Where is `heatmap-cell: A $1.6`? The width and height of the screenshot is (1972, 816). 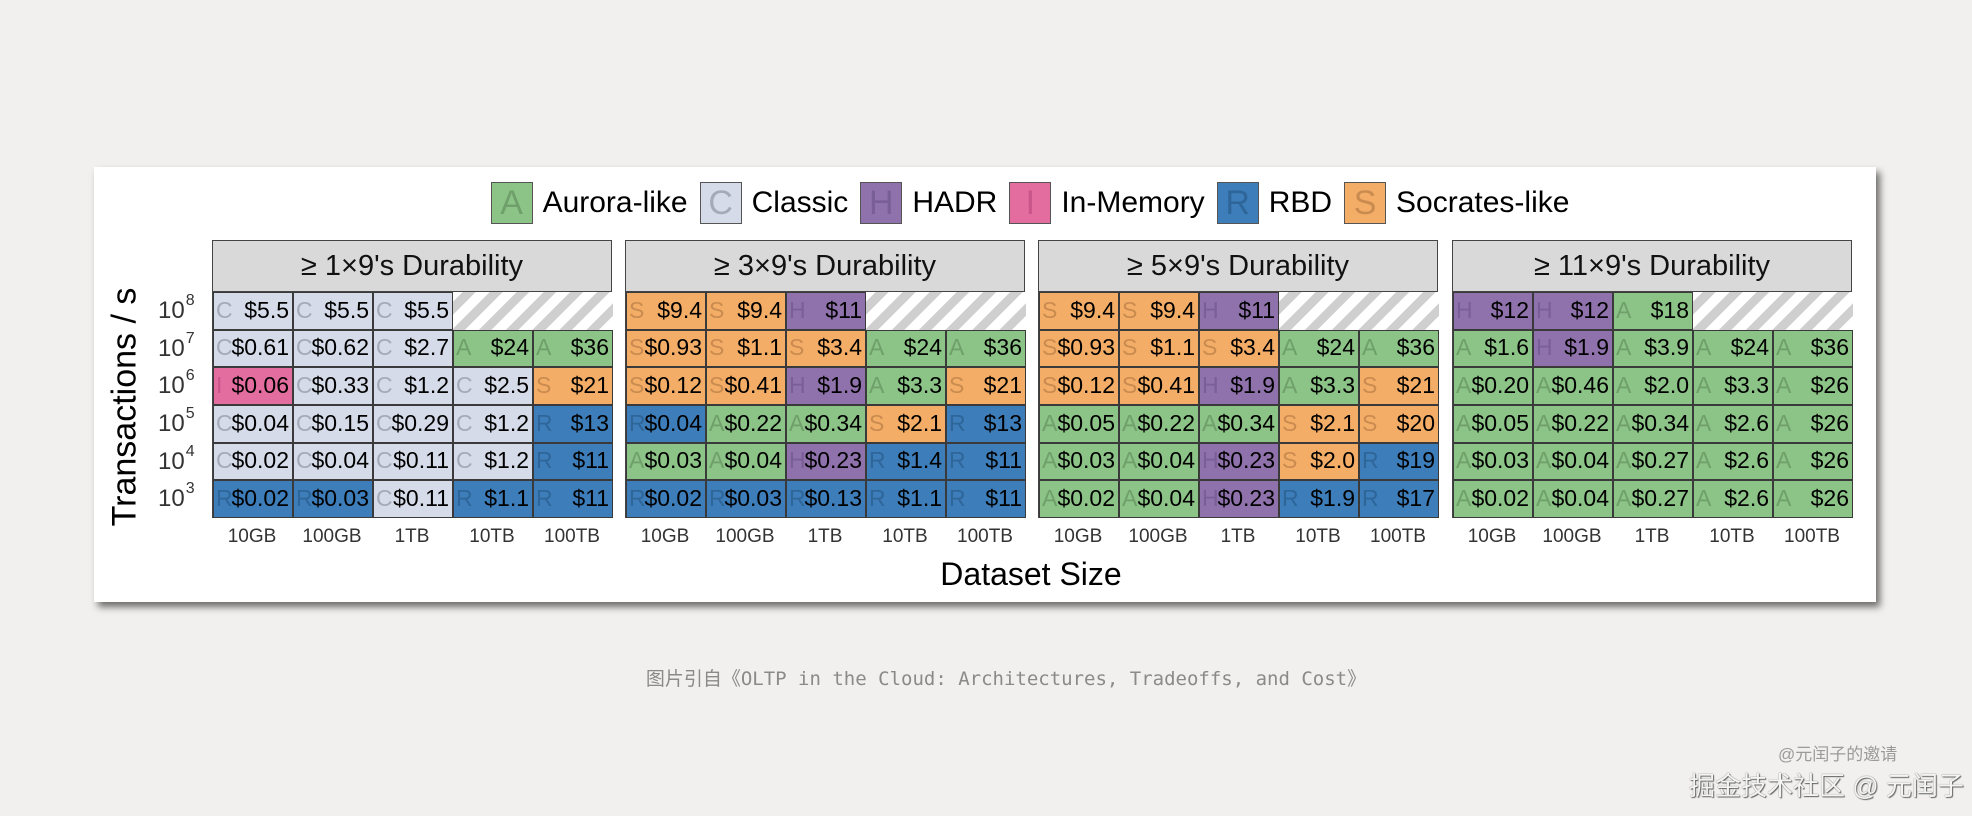
heatmap-cell: A $1.6 is located at coordinates (1493, 348).